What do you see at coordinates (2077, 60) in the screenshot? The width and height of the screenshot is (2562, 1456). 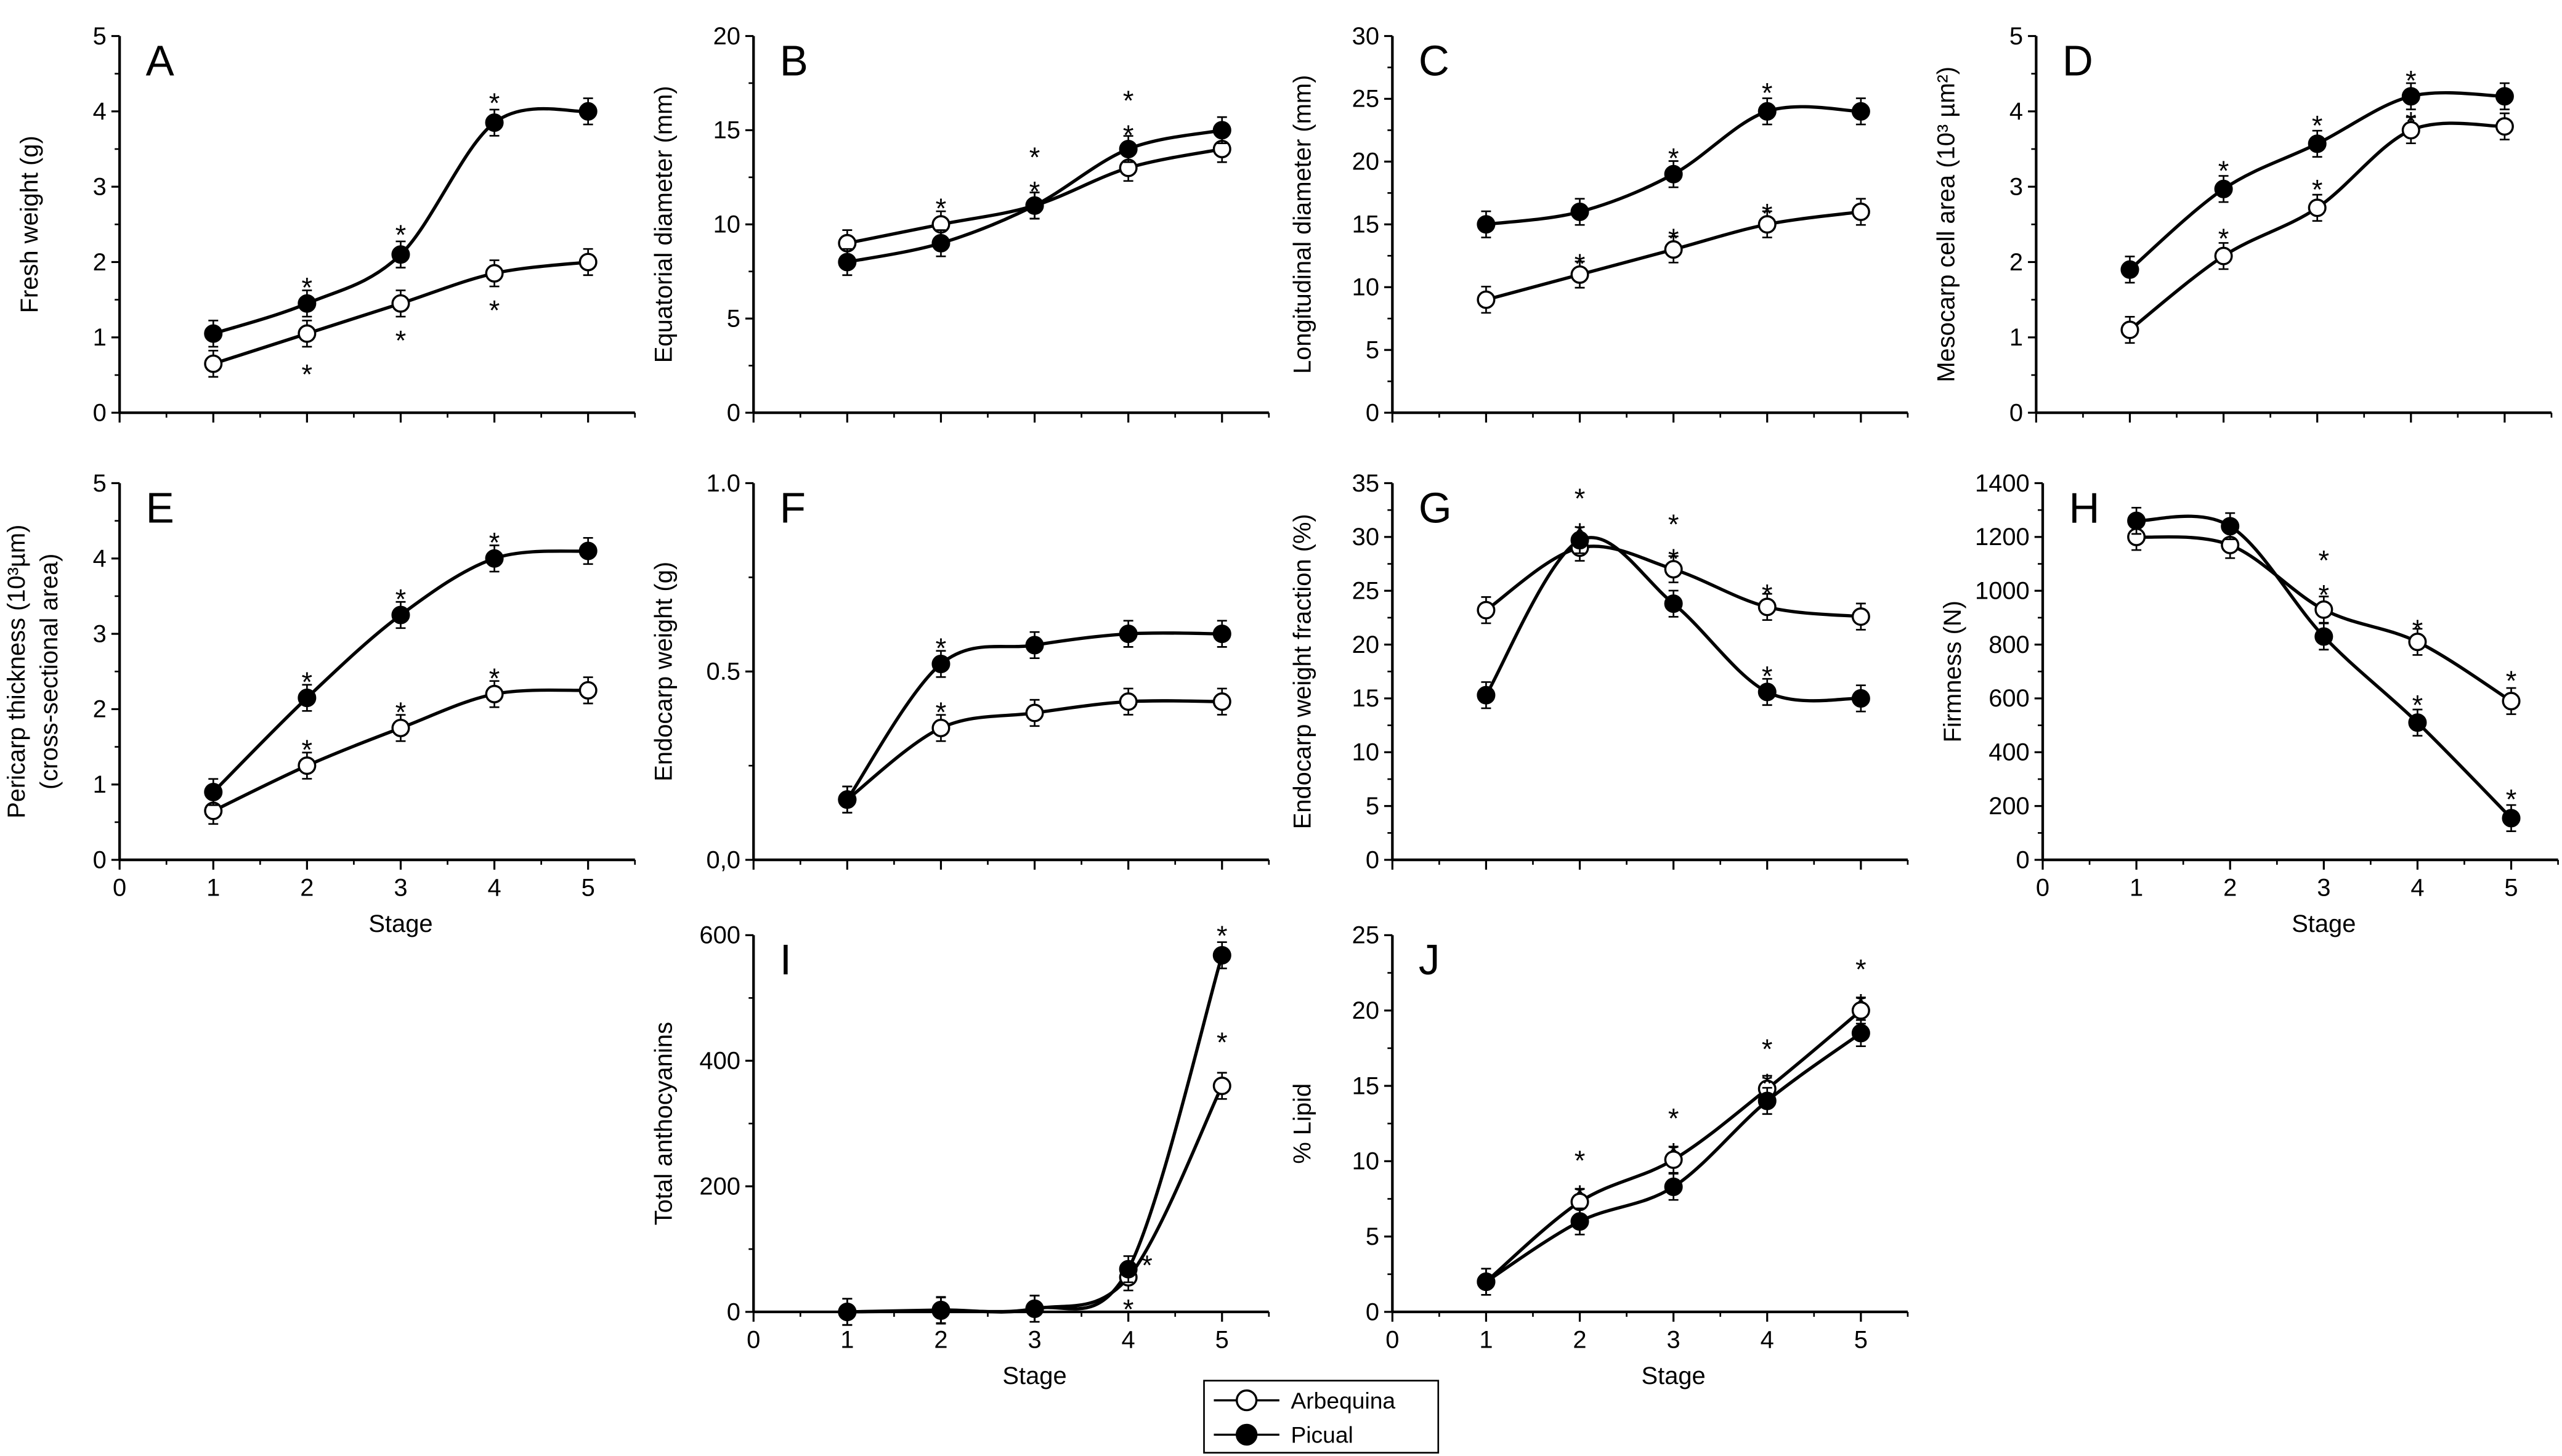 I see `panel-label: D` at bounding box center [2077, 60].